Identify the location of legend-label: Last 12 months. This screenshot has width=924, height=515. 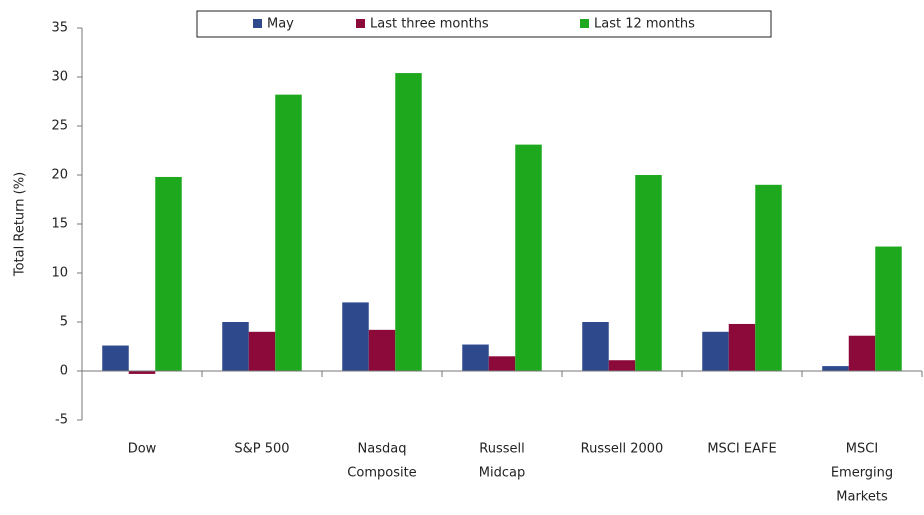
(644, 24).